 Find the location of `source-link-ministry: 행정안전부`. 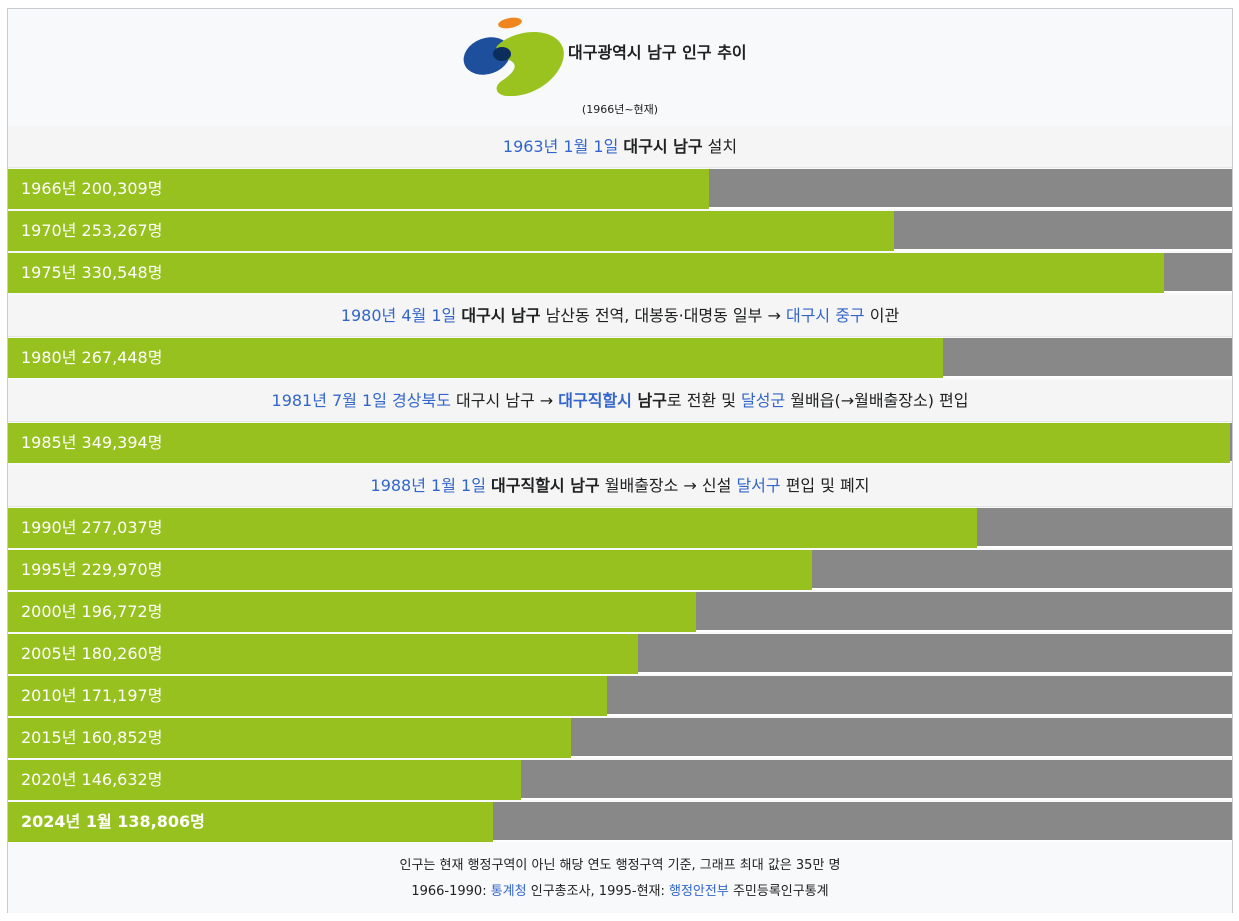

source-link-ministry: 행정안전부 is located at coordinates (699, 891).